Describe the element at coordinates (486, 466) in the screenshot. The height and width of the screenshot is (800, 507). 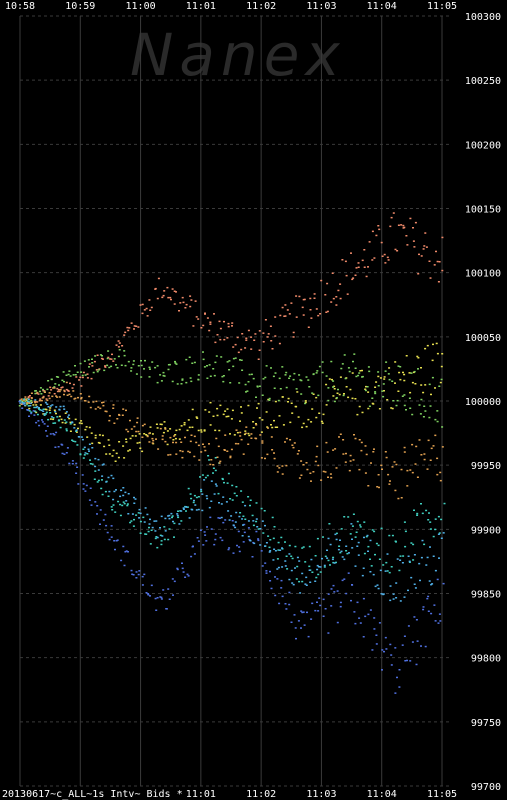
I see `y-tick-label: 99950` at that location.